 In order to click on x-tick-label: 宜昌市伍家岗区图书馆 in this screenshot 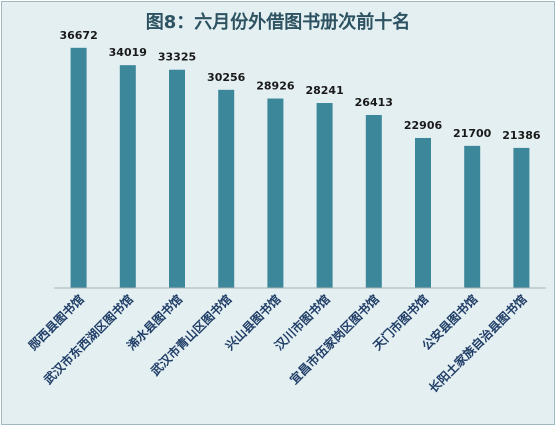, I will do `click(333, 339)`.